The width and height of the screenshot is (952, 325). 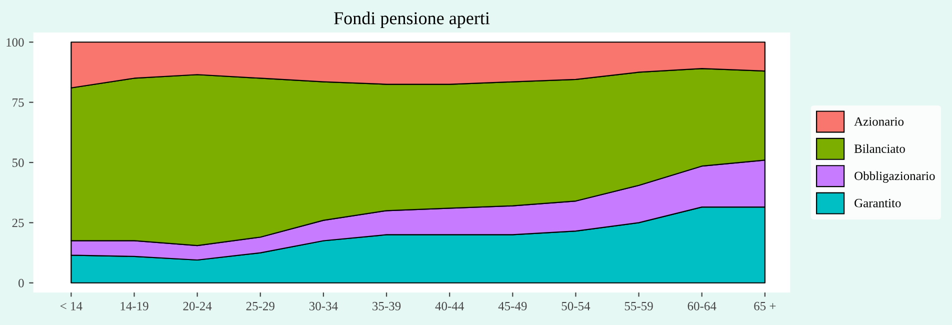 I want to click on x-tick-label: 60-64, so click(x=702, y=306).